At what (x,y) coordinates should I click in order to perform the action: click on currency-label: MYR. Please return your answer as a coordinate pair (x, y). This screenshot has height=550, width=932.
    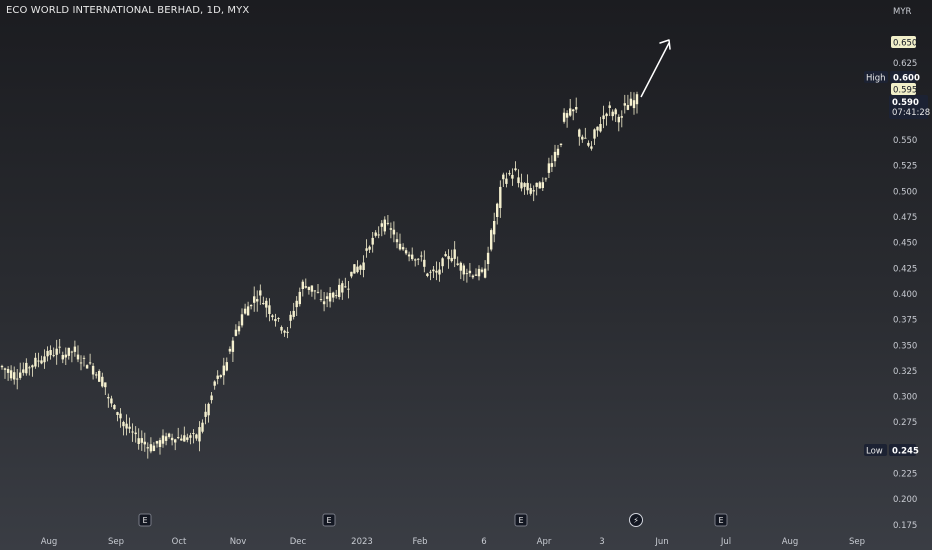
    Looking at the image, I should click on (902, 12).